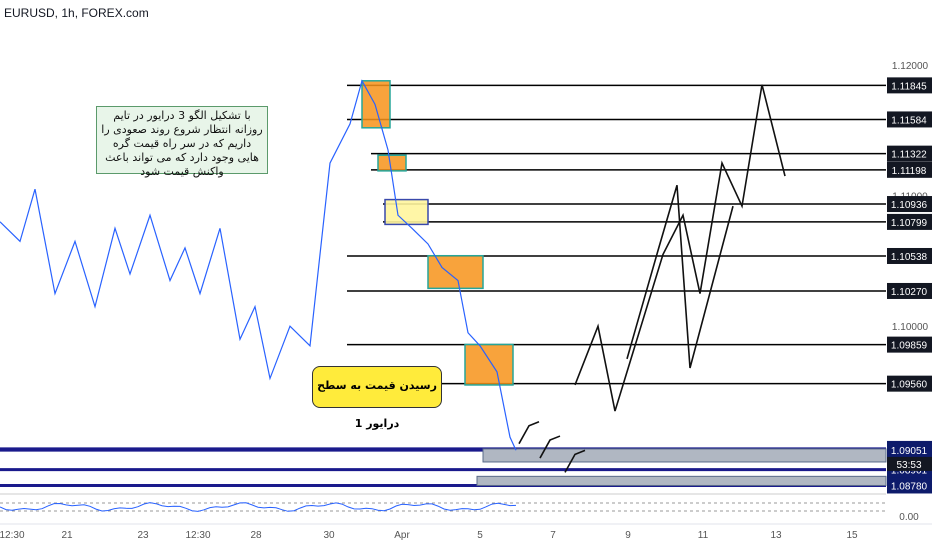 This screenshot has height=550, width=932. Describe the element at coordinates (909, 517) in the screenshot. I see `rsi-tick-label: 0.00` at that location.